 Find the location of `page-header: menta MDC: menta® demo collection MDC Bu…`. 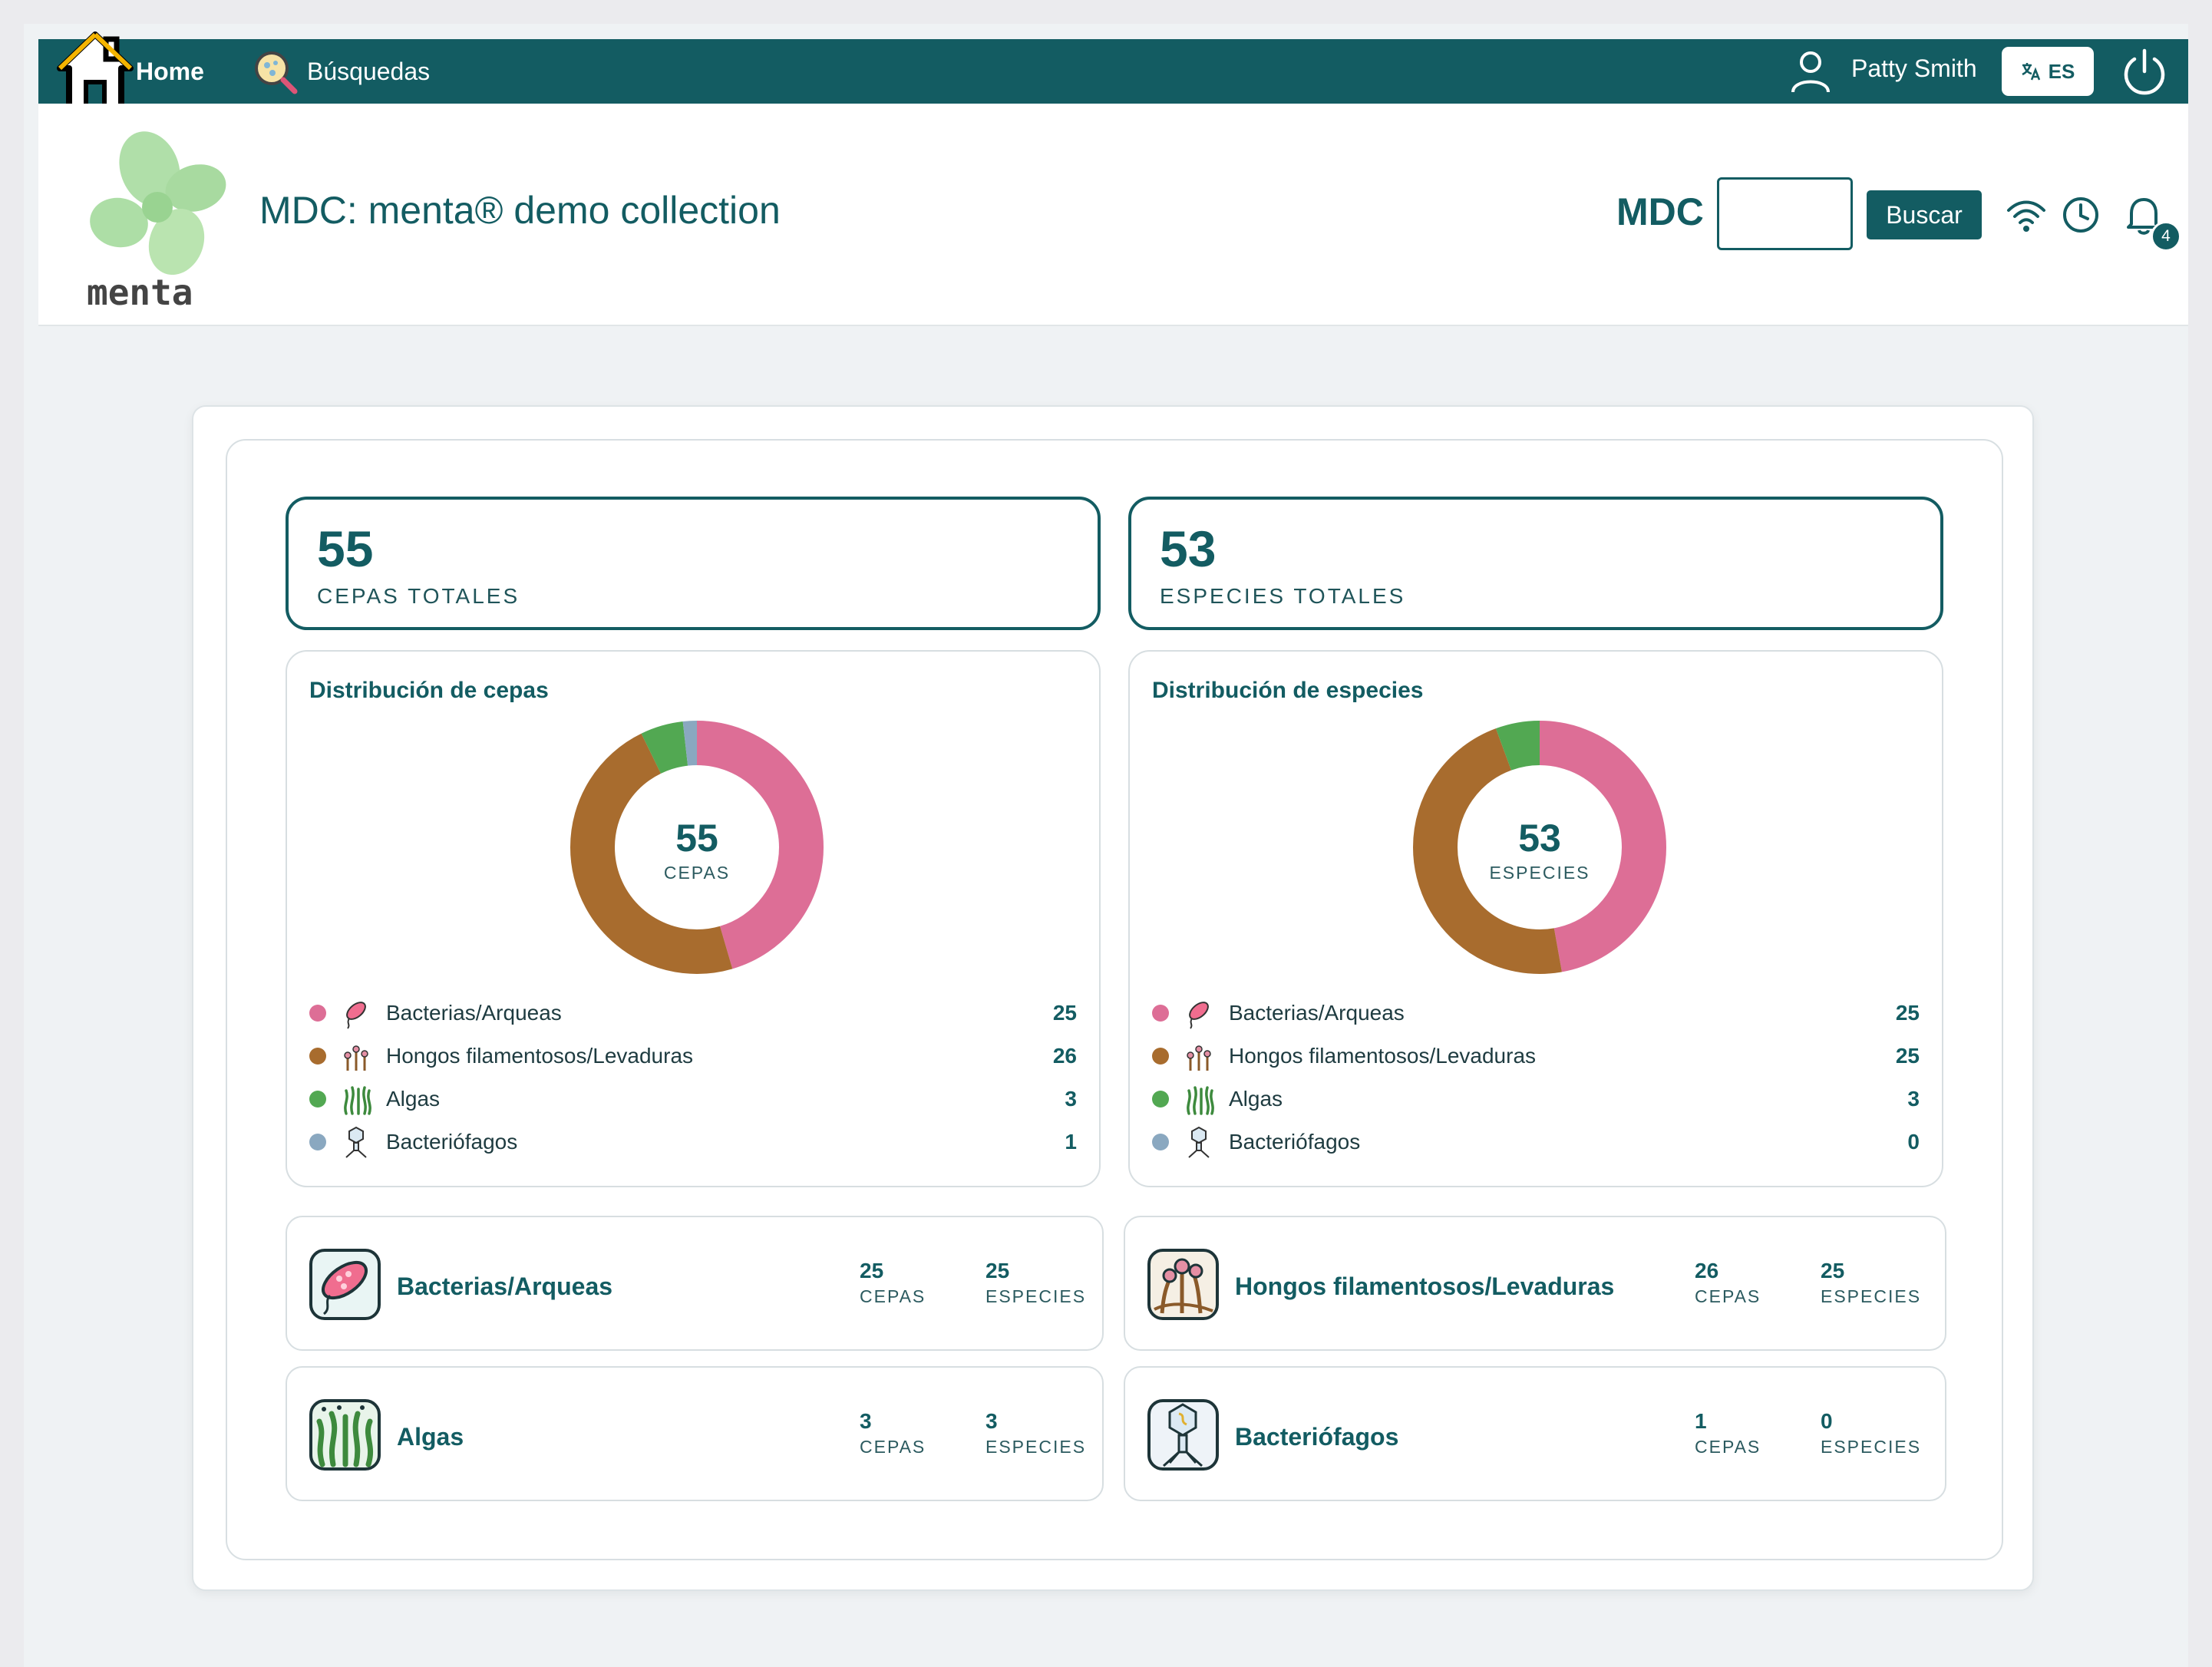

page-header: menta MDC: menta® demo collection MDC Bu… is located at coordinates (1113, 215).